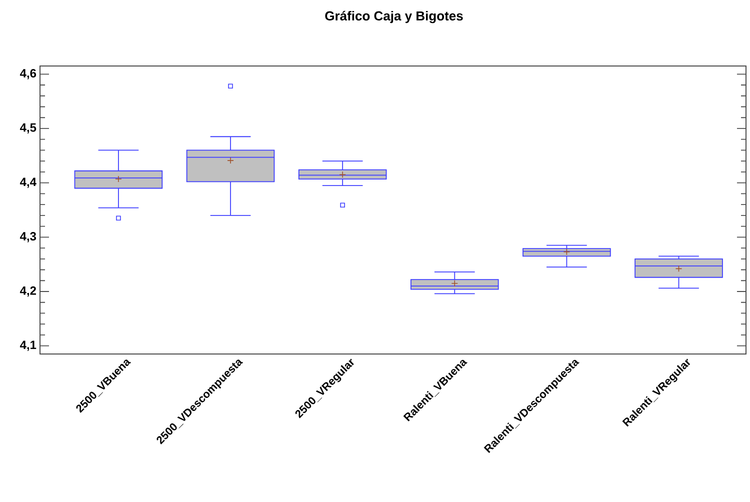  I want to click on y-tick-label: 4,3, so click(28, 237).